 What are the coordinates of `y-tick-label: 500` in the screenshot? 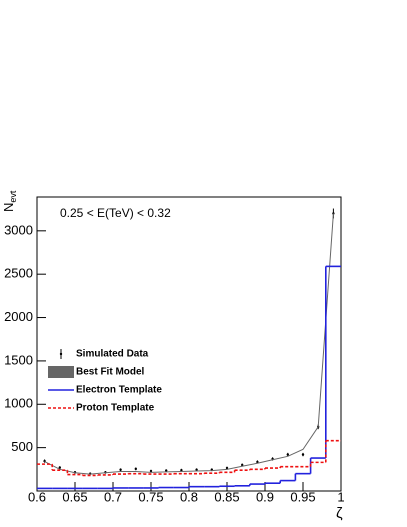 It's located at (22, 446).